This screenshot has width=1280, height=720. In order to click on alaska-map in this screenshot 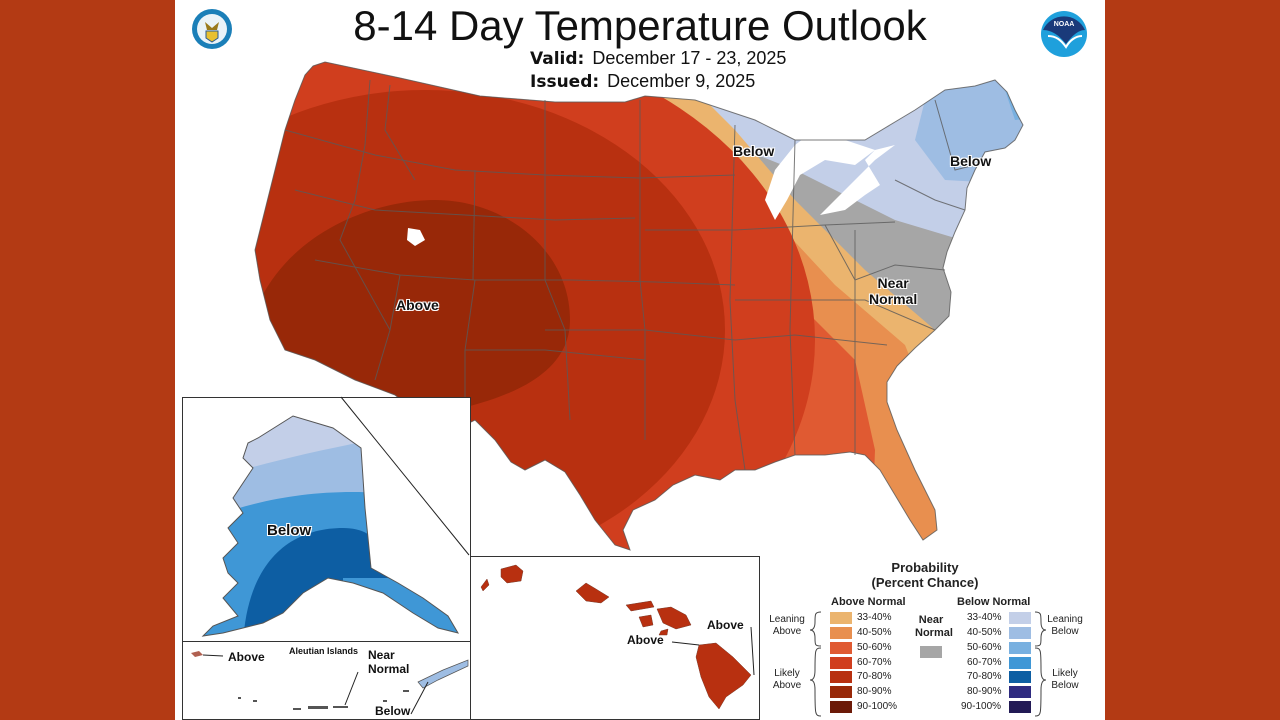, I will do `click(330, 526)`.